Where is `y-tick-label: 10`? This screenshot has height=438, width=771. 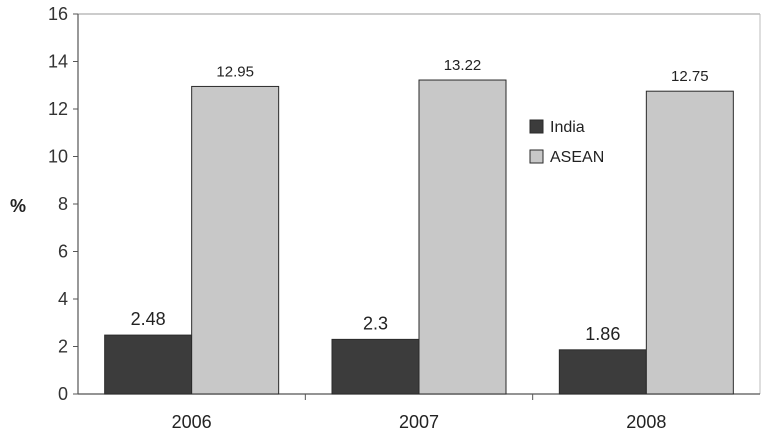
y-tick-label: 10 is located at coordinates (58, 157).